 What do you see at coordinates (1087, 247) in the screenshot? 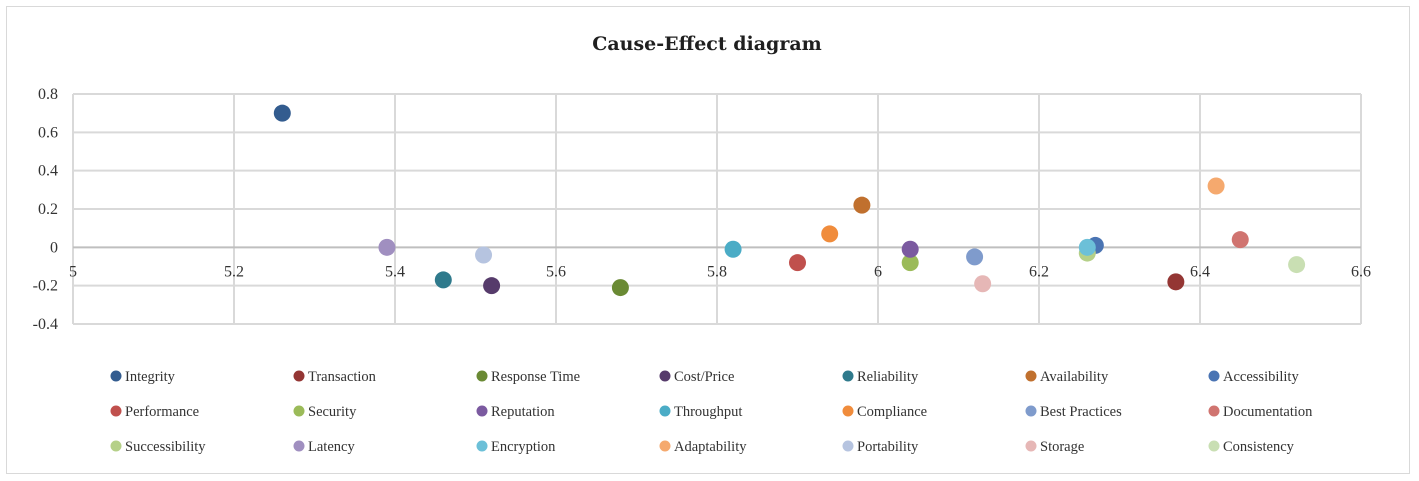
I see `data-point-encryption` at bounding box center [1087, 247].